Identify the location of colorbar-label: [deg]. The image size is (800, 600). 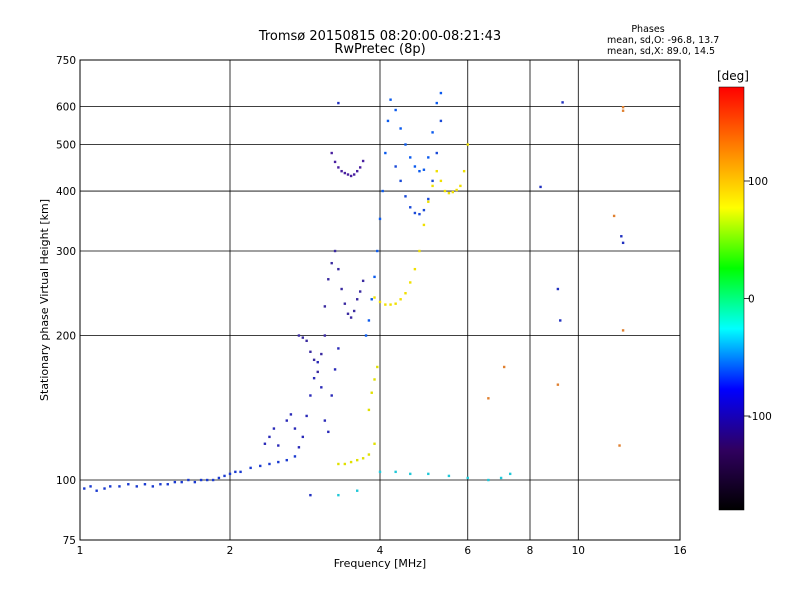
(733, 76).